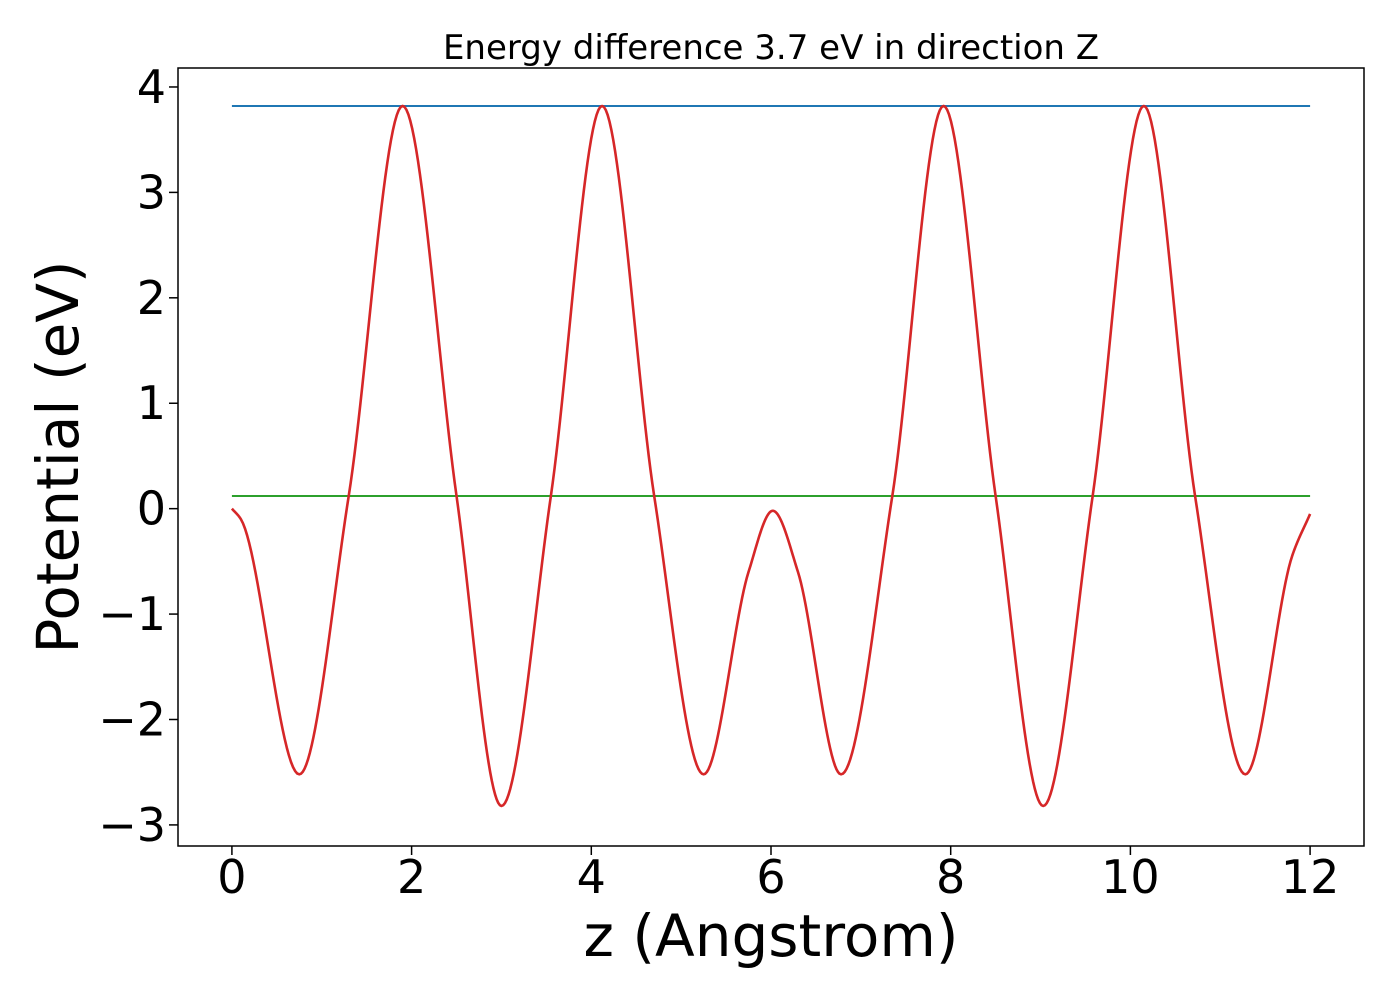 The image size is (1400, 1005). Describe the element at coordinates (771, 936) in the screenshot. I see `x-axis-label: z (Angstrom)` at that location.